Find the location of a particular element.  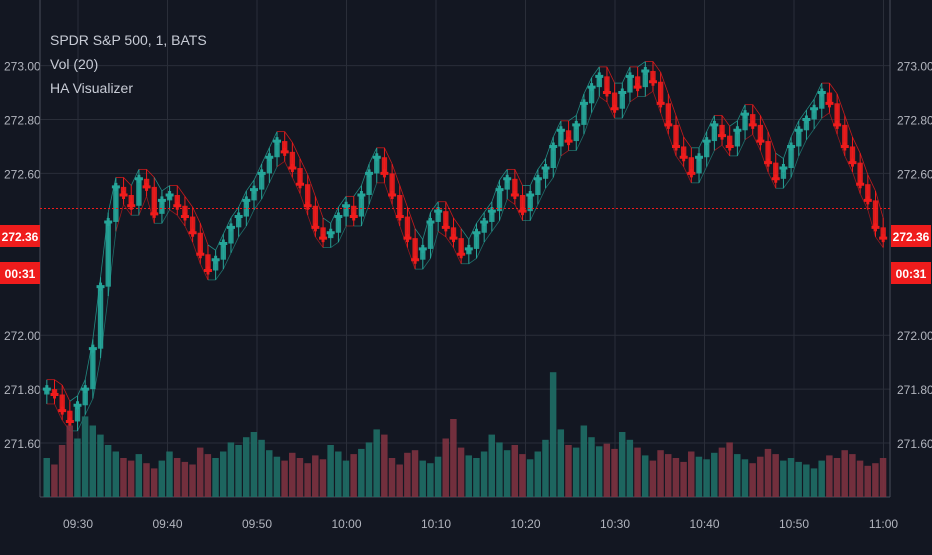

volume-indicator-label: Vol (20) is located at coordinates (74, 64).